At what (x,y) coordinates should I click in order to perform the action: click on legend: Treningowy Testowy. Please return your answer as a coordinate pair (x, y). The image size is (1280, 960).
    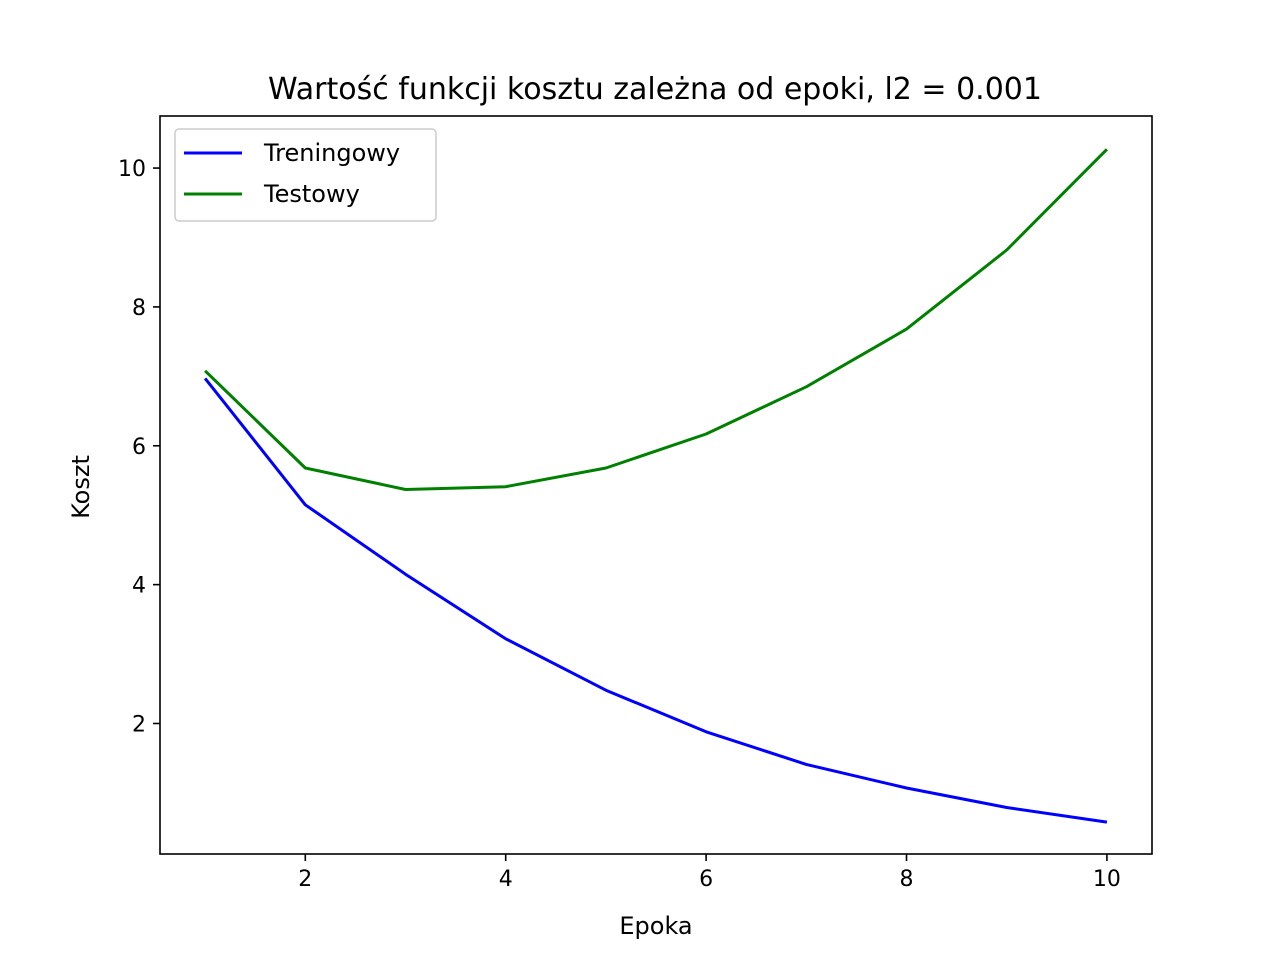
    Looking at the image, I should click on (305, 175).